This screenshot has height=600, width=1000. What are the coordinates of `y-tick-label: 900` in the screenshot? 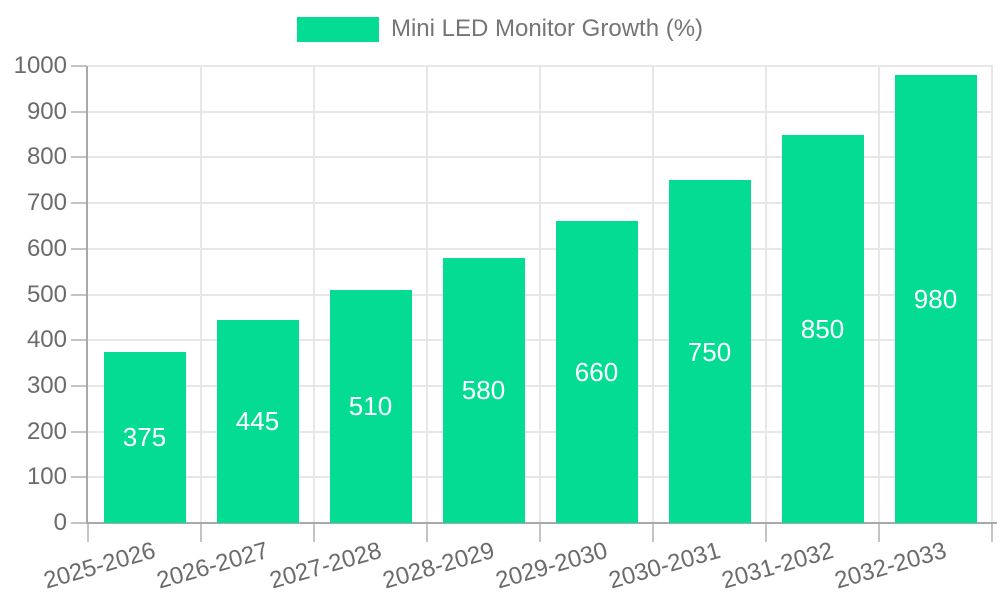 It's located at (46, 111).